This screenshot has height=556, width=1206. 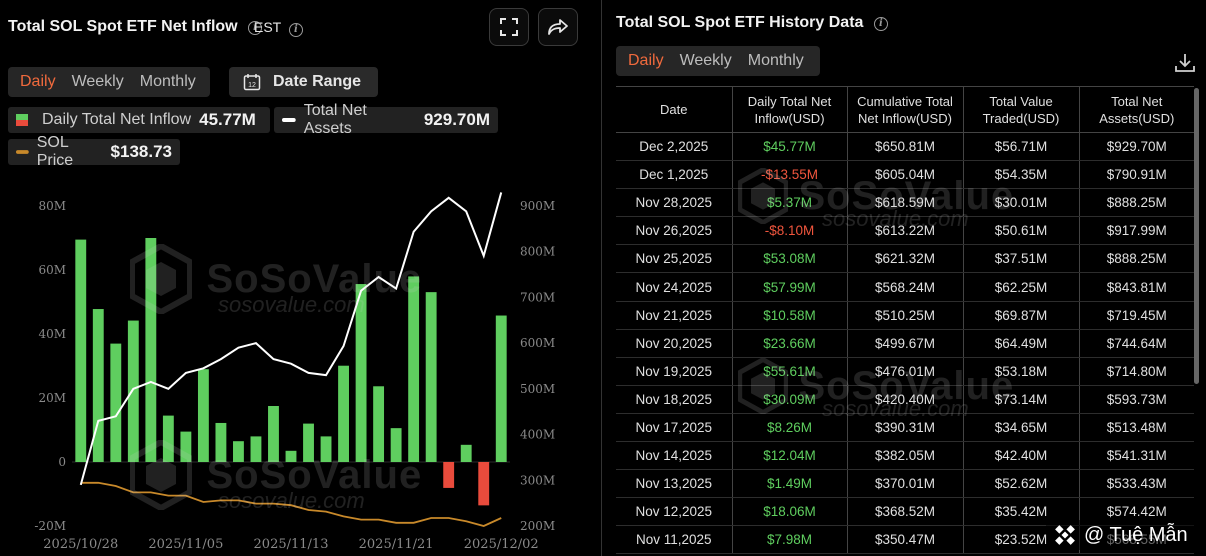 I want to click on cell-cumulative-inflow: $420.40M, so click(x=905, y=399).